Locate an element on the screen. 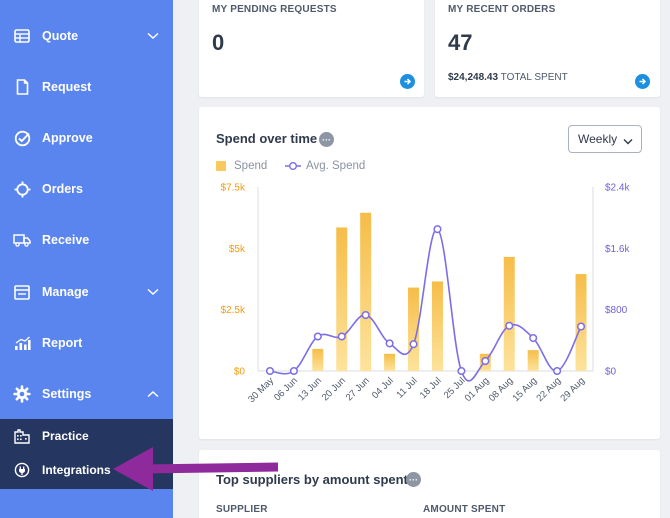  truck-icon is located at coordinates (22, 240).